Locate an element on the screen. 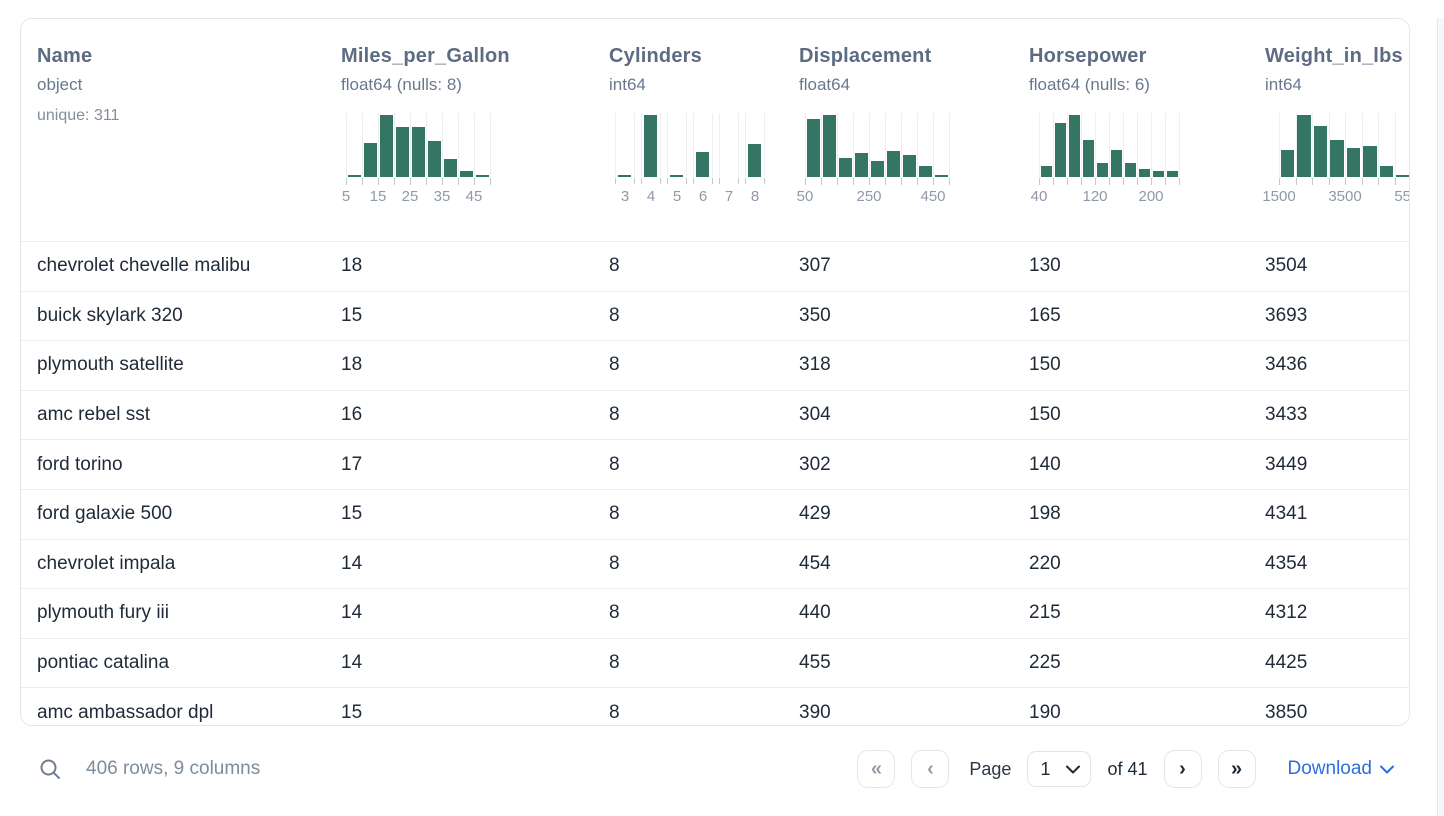  histogram-axis-labels: 1500 3500 5500 is located at coordinates (1335, 196).